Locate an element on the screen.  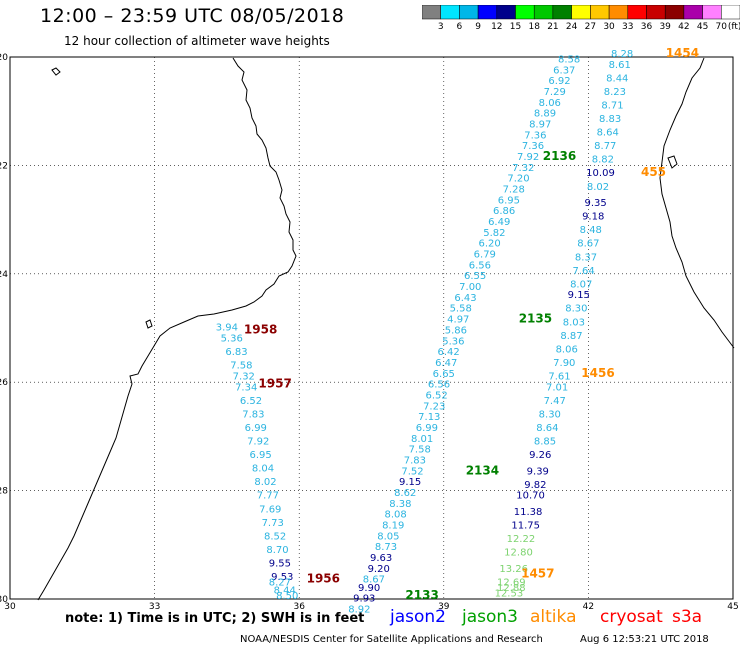
wave-height-value: 7.47 is located at coordinates (555, 401).